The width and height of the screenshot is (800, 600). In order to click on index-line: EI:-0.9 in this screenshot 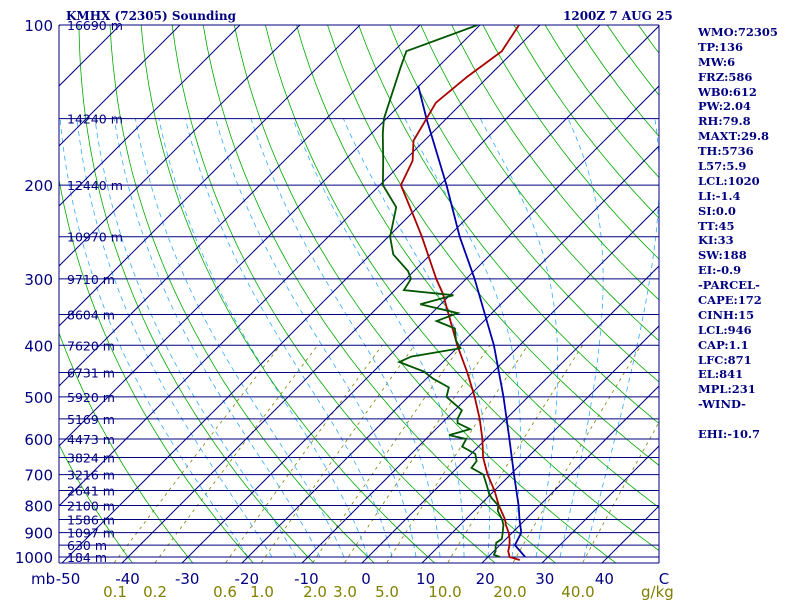, I will do `click(720, 270)`.